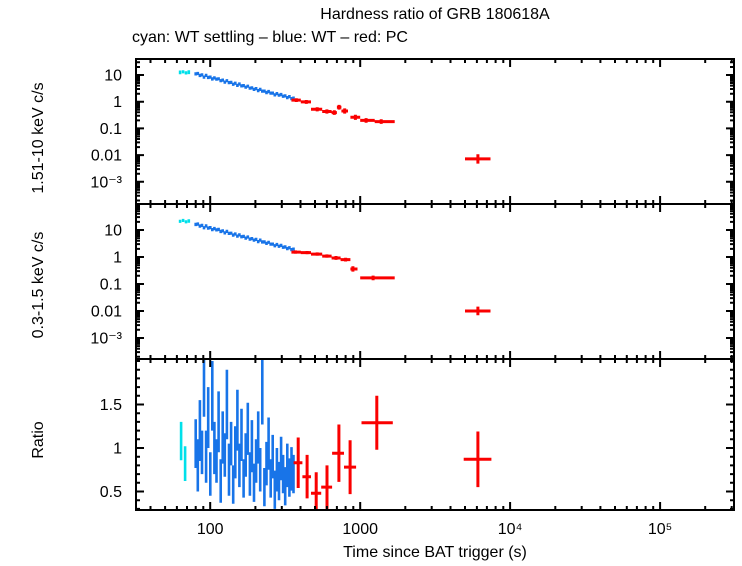  What do you see at coordinates (111, 492) in the screenshot?
I see `ytick-label-ratio-0-5: 0.5` at bounding box center [111, 492].